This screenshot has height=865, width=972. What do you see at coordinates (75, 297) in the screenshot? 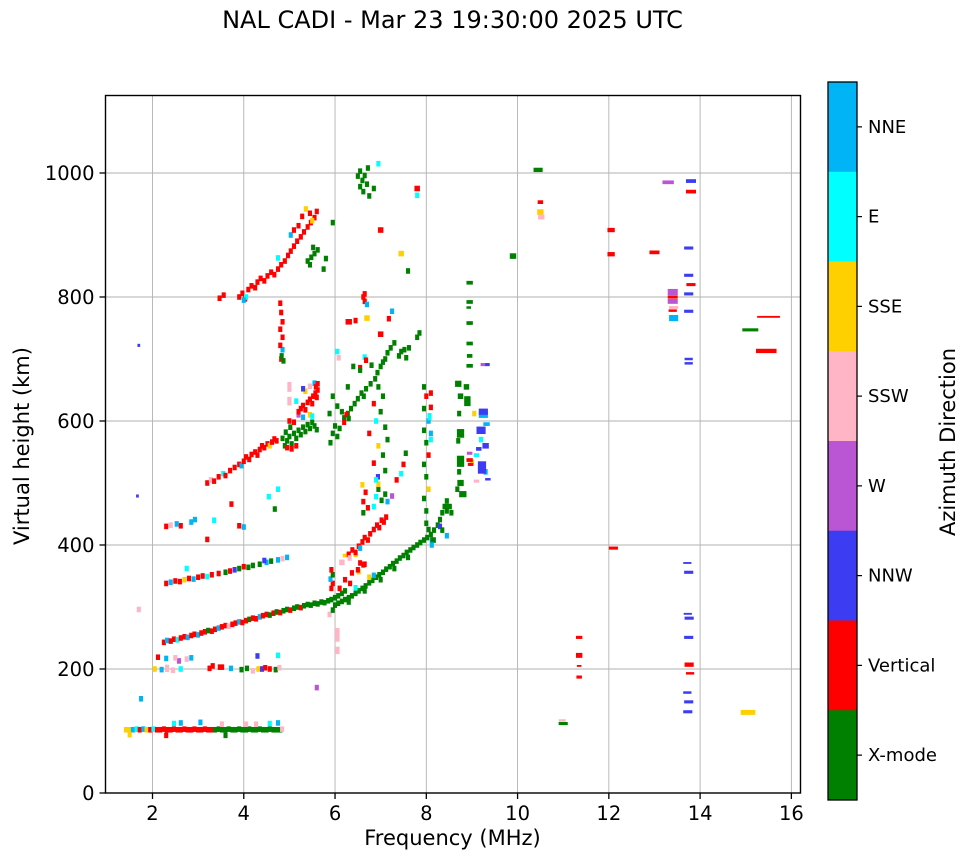
I see `y-tick-label: 800` at bounding box center [75, 297].